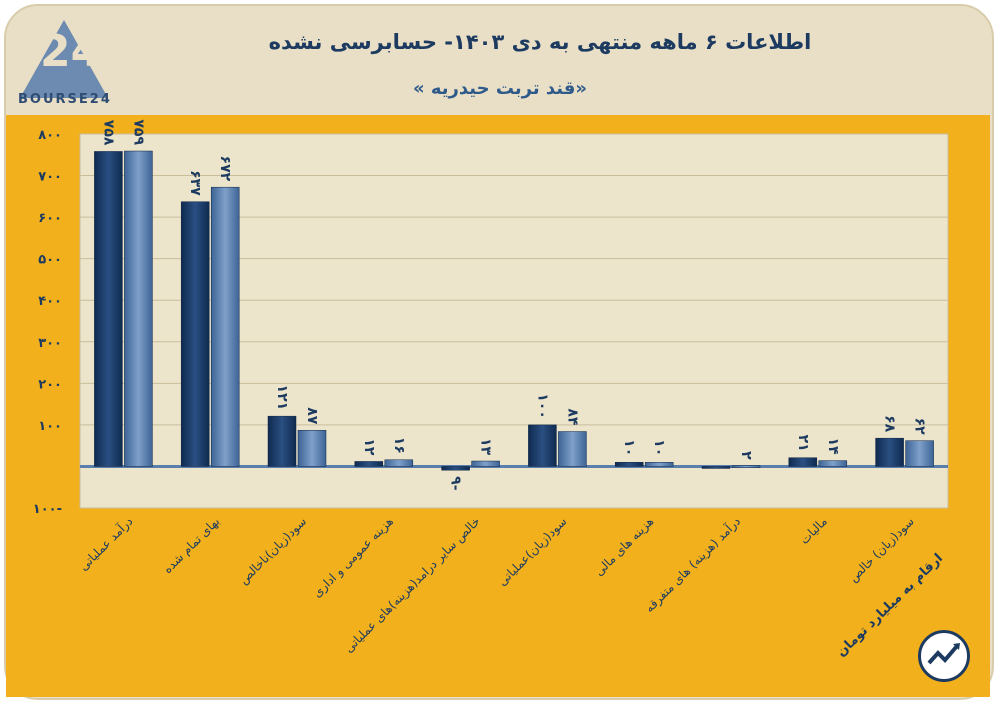  What do you see at coordinates (456, 483) in the screenshot?
I see `data-label: ۹-` at bounding box center [456, 483].